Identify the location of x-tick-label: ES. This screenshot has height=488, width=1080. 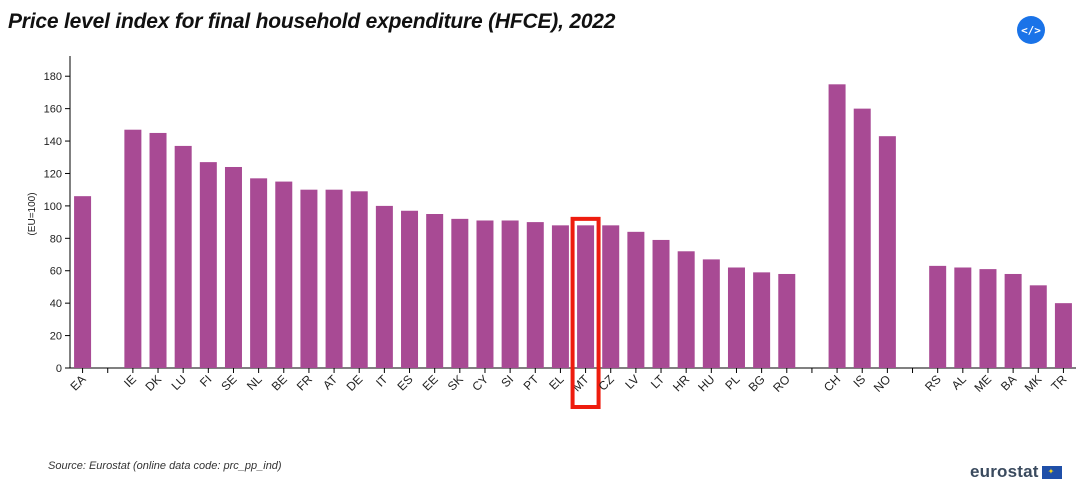
(404, 382).